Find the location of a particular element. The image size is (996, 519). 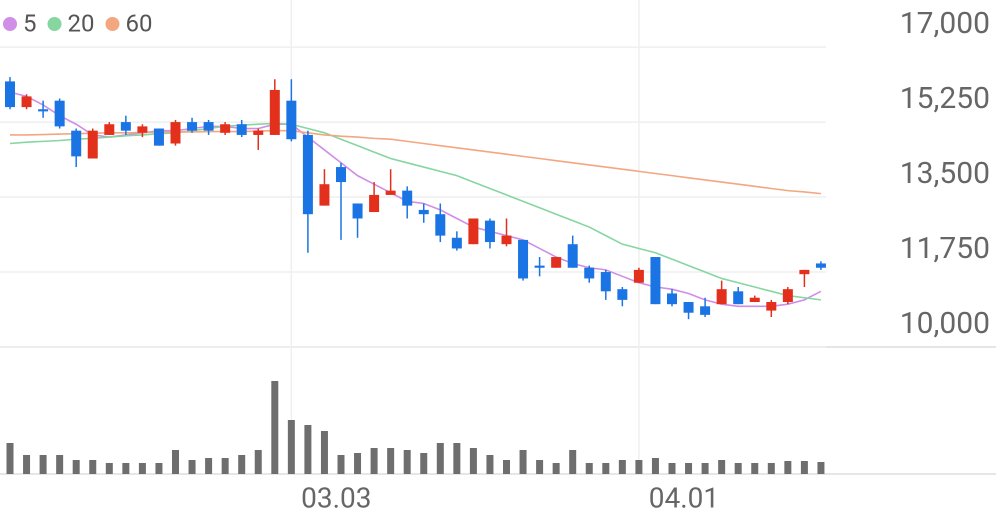

moving-average-line is located at coordinates (416, 162).